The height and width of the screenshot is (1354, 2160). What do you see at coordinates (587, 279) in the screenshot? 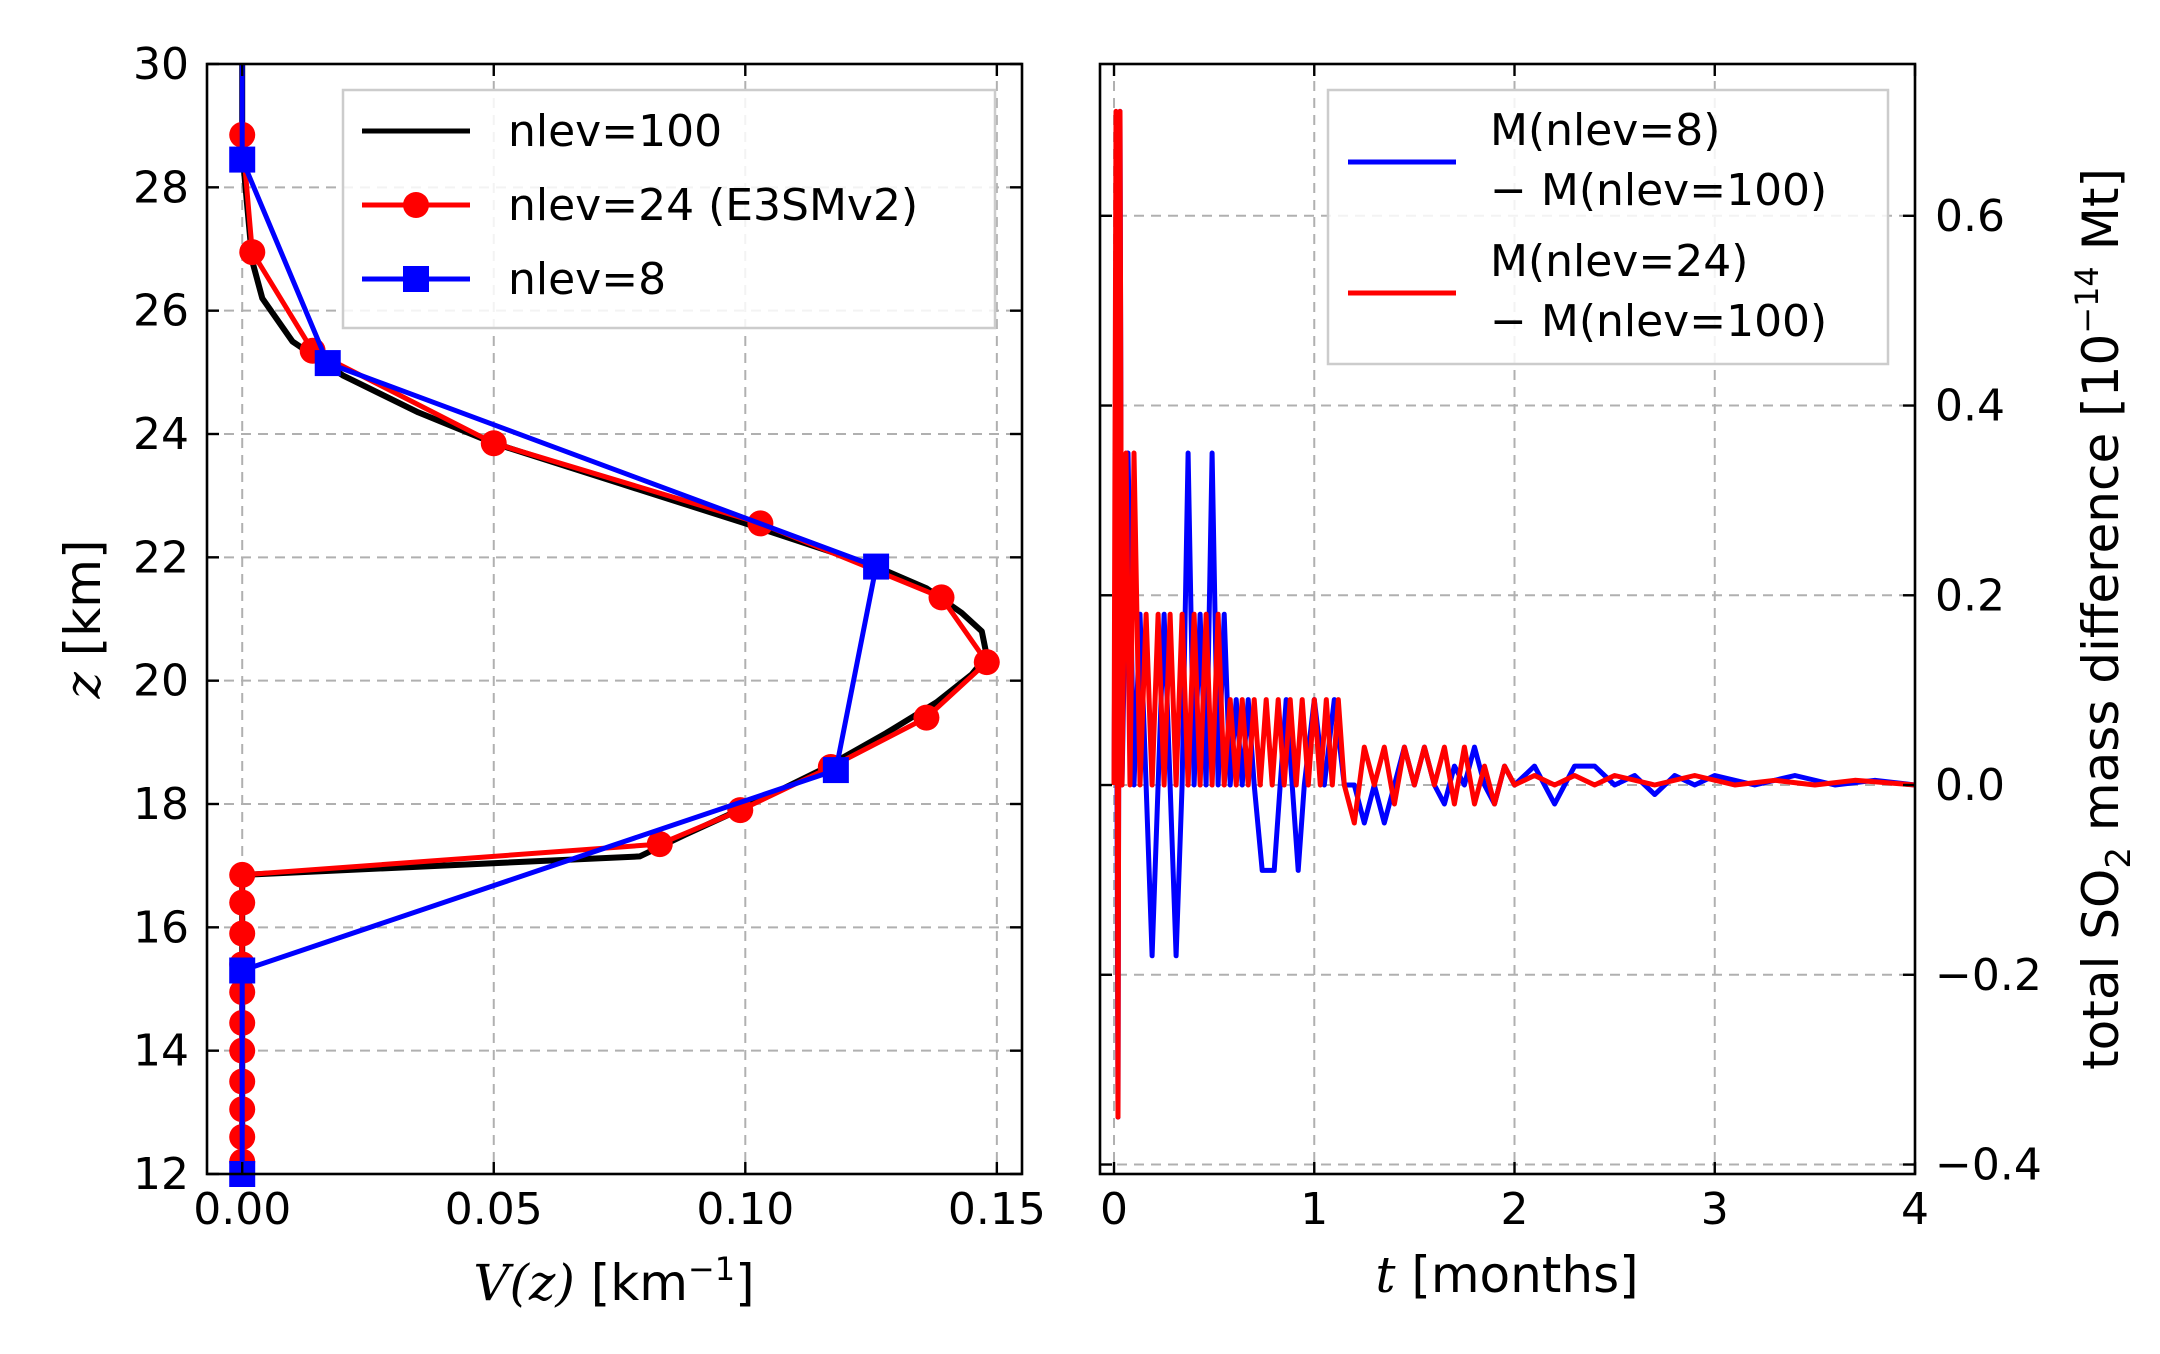
I see `legend-label-nlev8: nlev=8` at bounding box center [587, 279].